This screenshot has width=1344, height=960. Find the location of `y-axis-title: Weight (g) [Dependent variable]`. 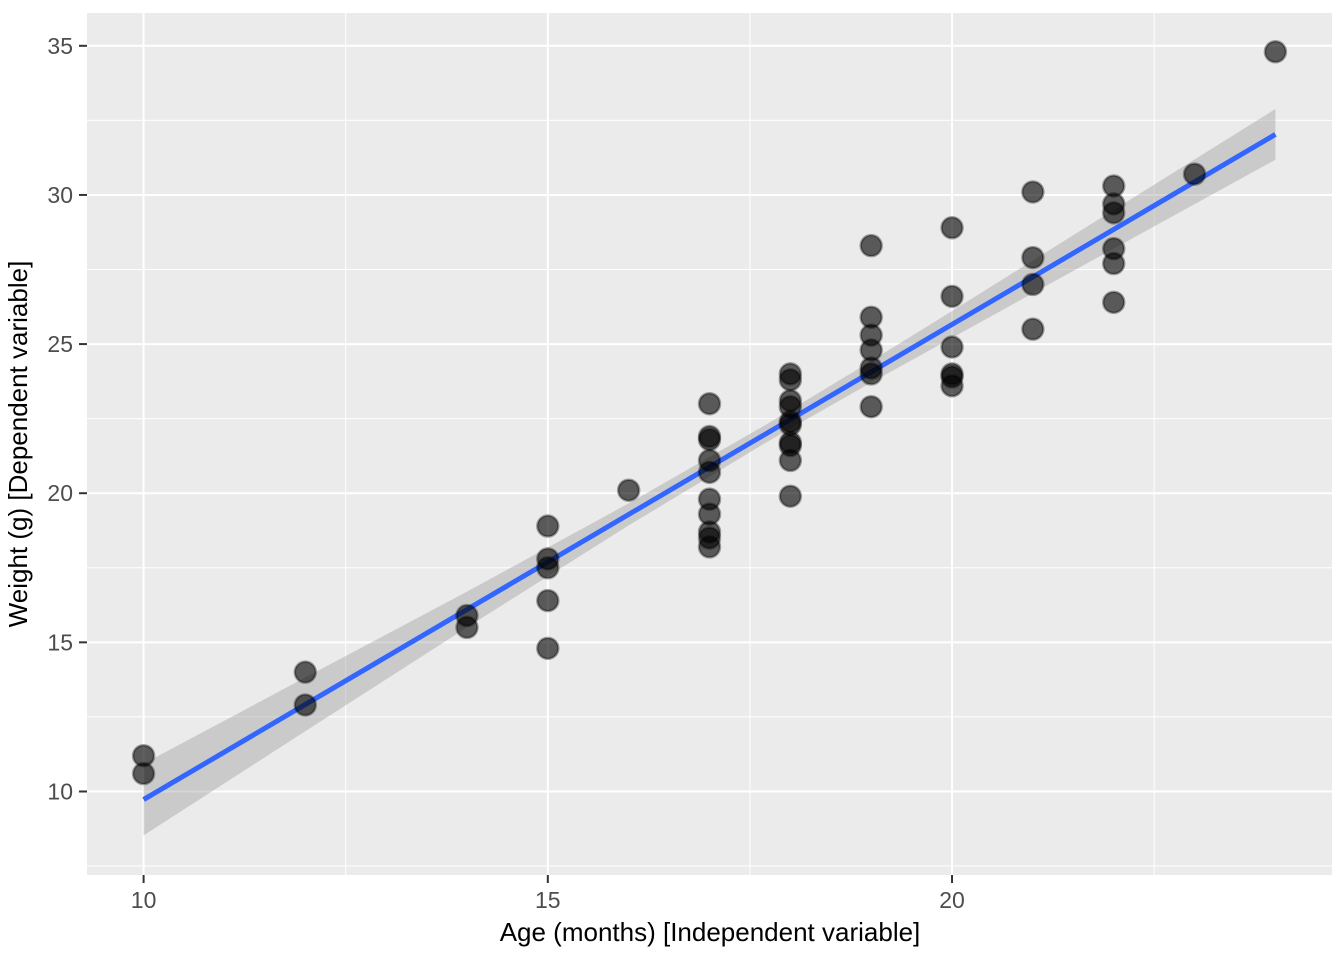

y-axis-title: Weight (g) [Dependent variable] is located at coordinates (18, 444).